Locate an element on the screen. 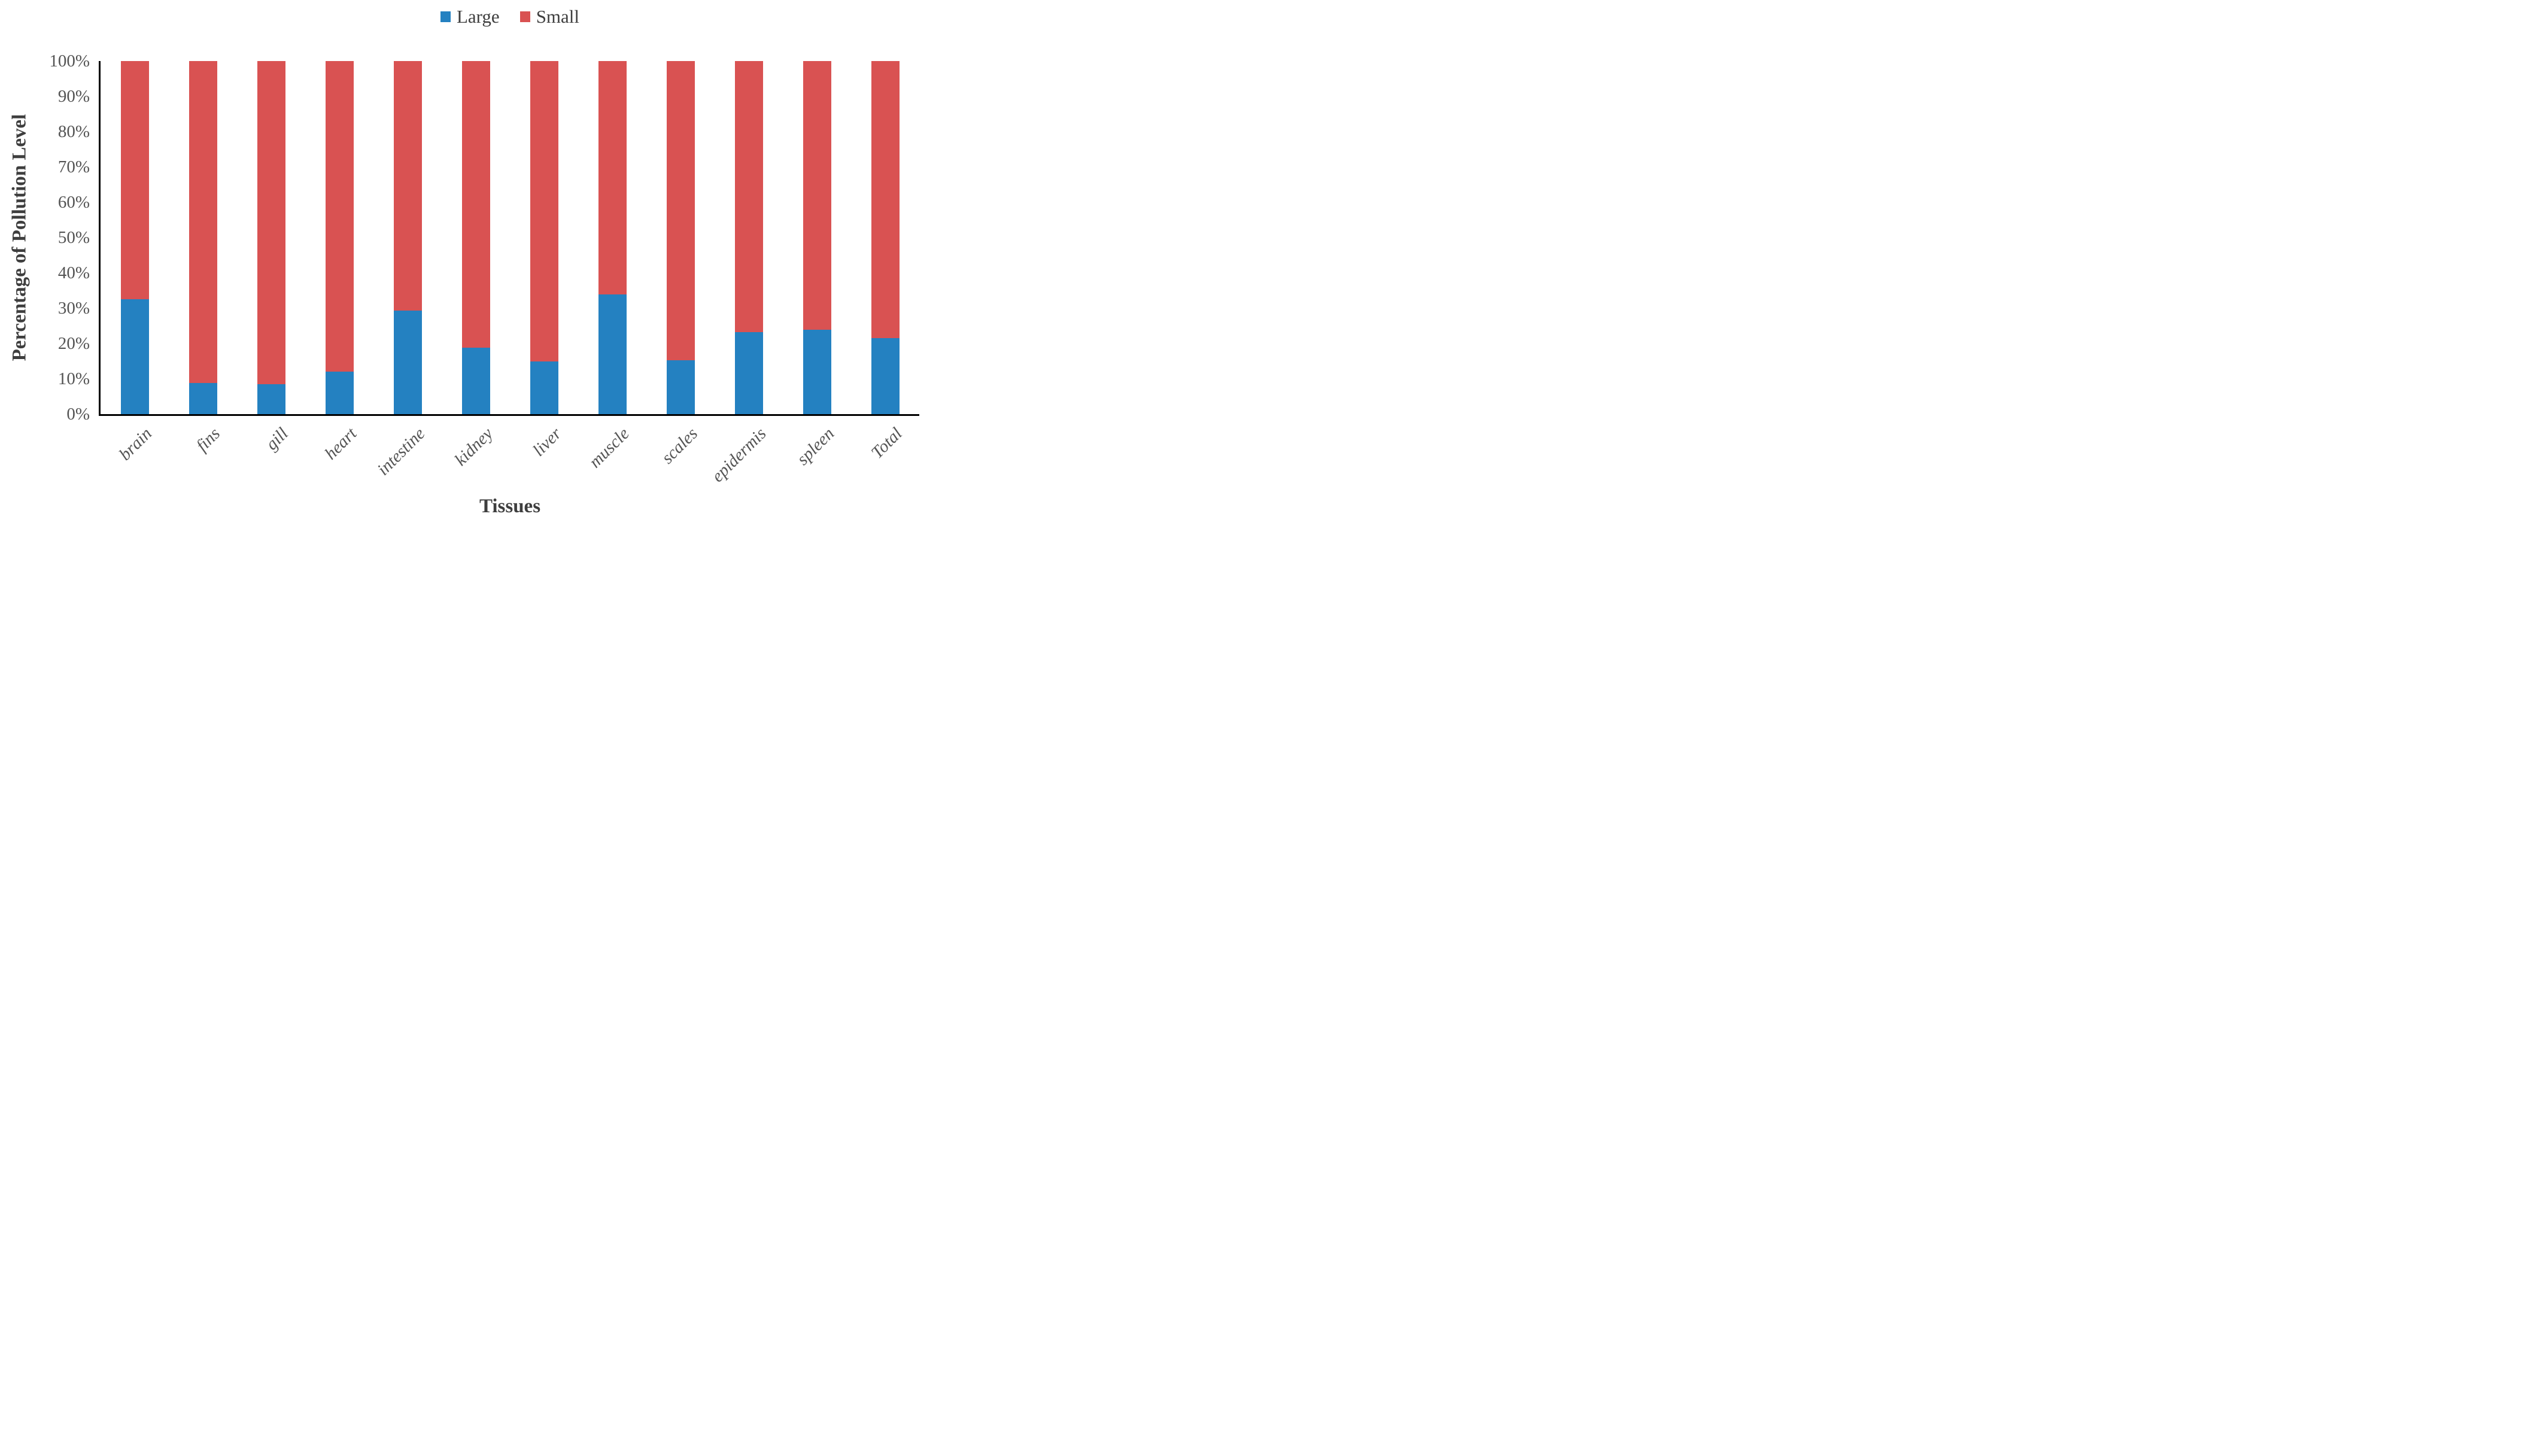 The height and width of the screenshot is (1456, 2525). legend-swatch-small is located at coordinates (524, 16).